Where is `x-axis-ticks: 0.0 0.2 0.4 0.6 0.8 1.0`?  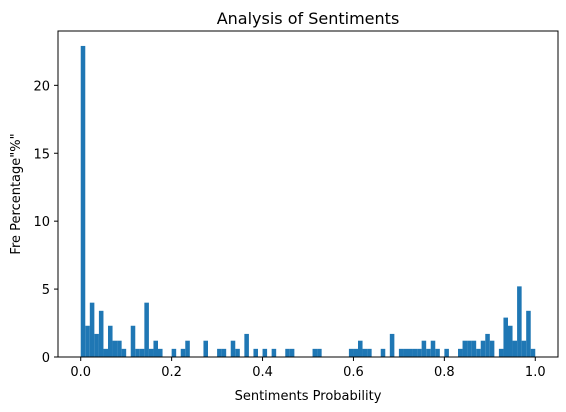
x-axis-ticks: 0.0 0.2 0.4 0.6 0.8 1.0 is located at coordinates (308, 368).